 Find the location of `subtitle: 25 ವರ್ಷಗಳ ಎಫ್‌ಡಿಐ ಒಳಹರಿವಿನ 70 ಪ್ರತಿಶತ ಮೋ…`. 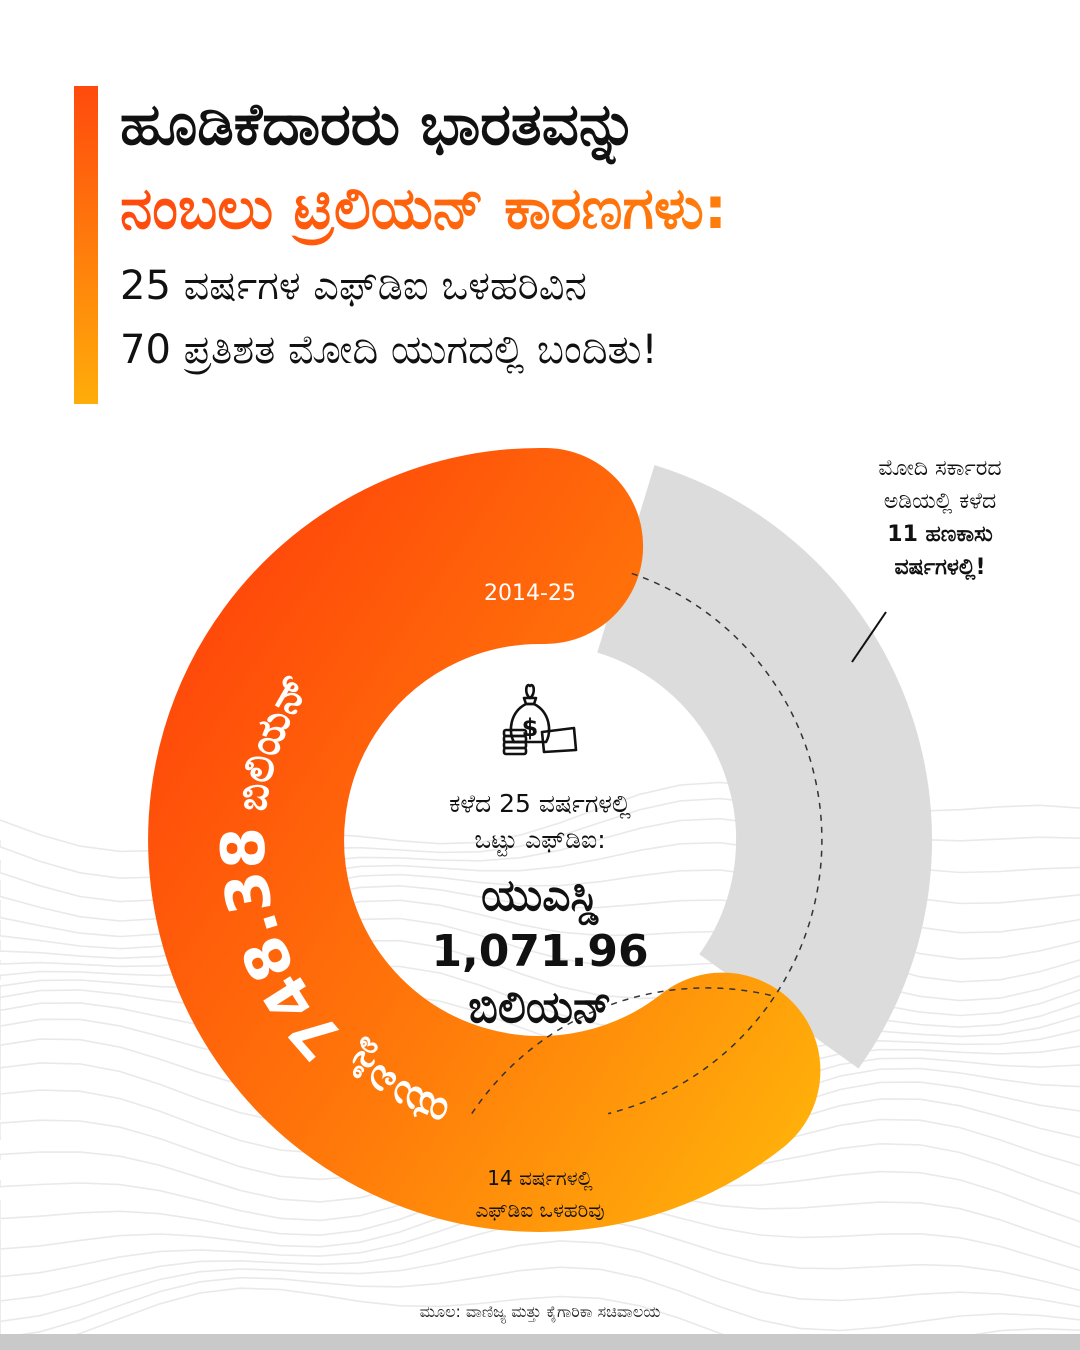

subtitle: 25 ವರ್ಷಗಳ ಎಫ್‌ಡಿಐ ಒಳಹರಿವಿನ 70 ಪ್ರತಿಶತ ಮೋ… is located at coordinates (590, 318).